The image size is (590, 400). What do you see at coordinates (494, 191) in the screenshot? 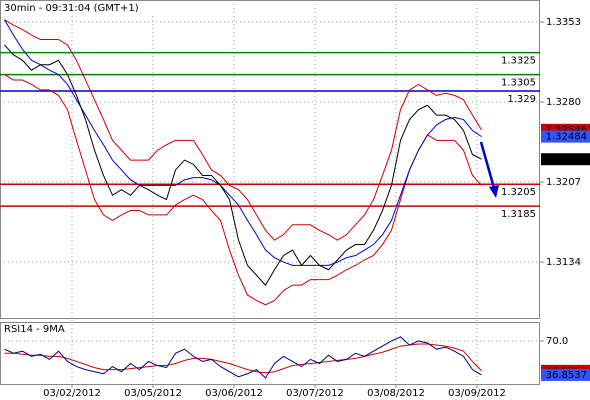
I see `trend-arrow-head` at bounding box center [494, 191].